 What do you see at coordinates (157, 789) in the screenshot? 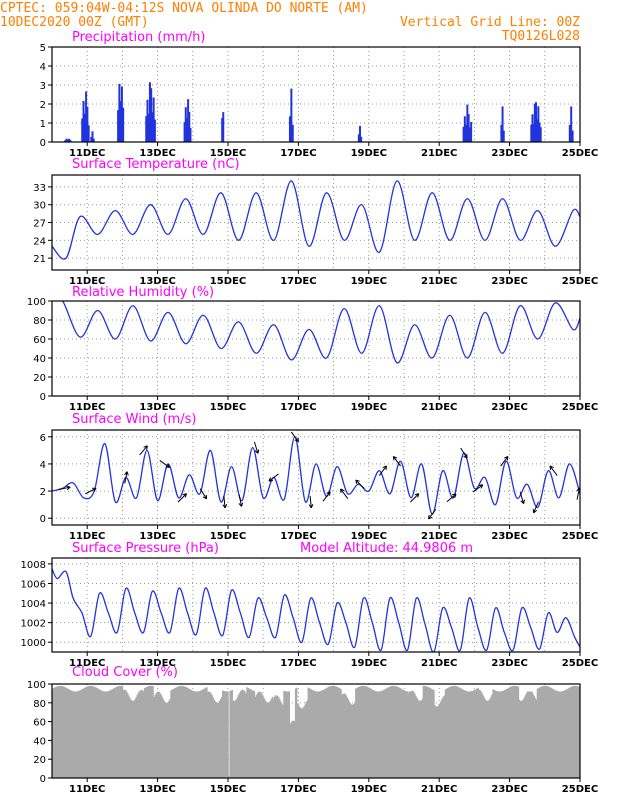
I see `cloud-xtick-label: 13DEC` at bounding box center [157, 789].